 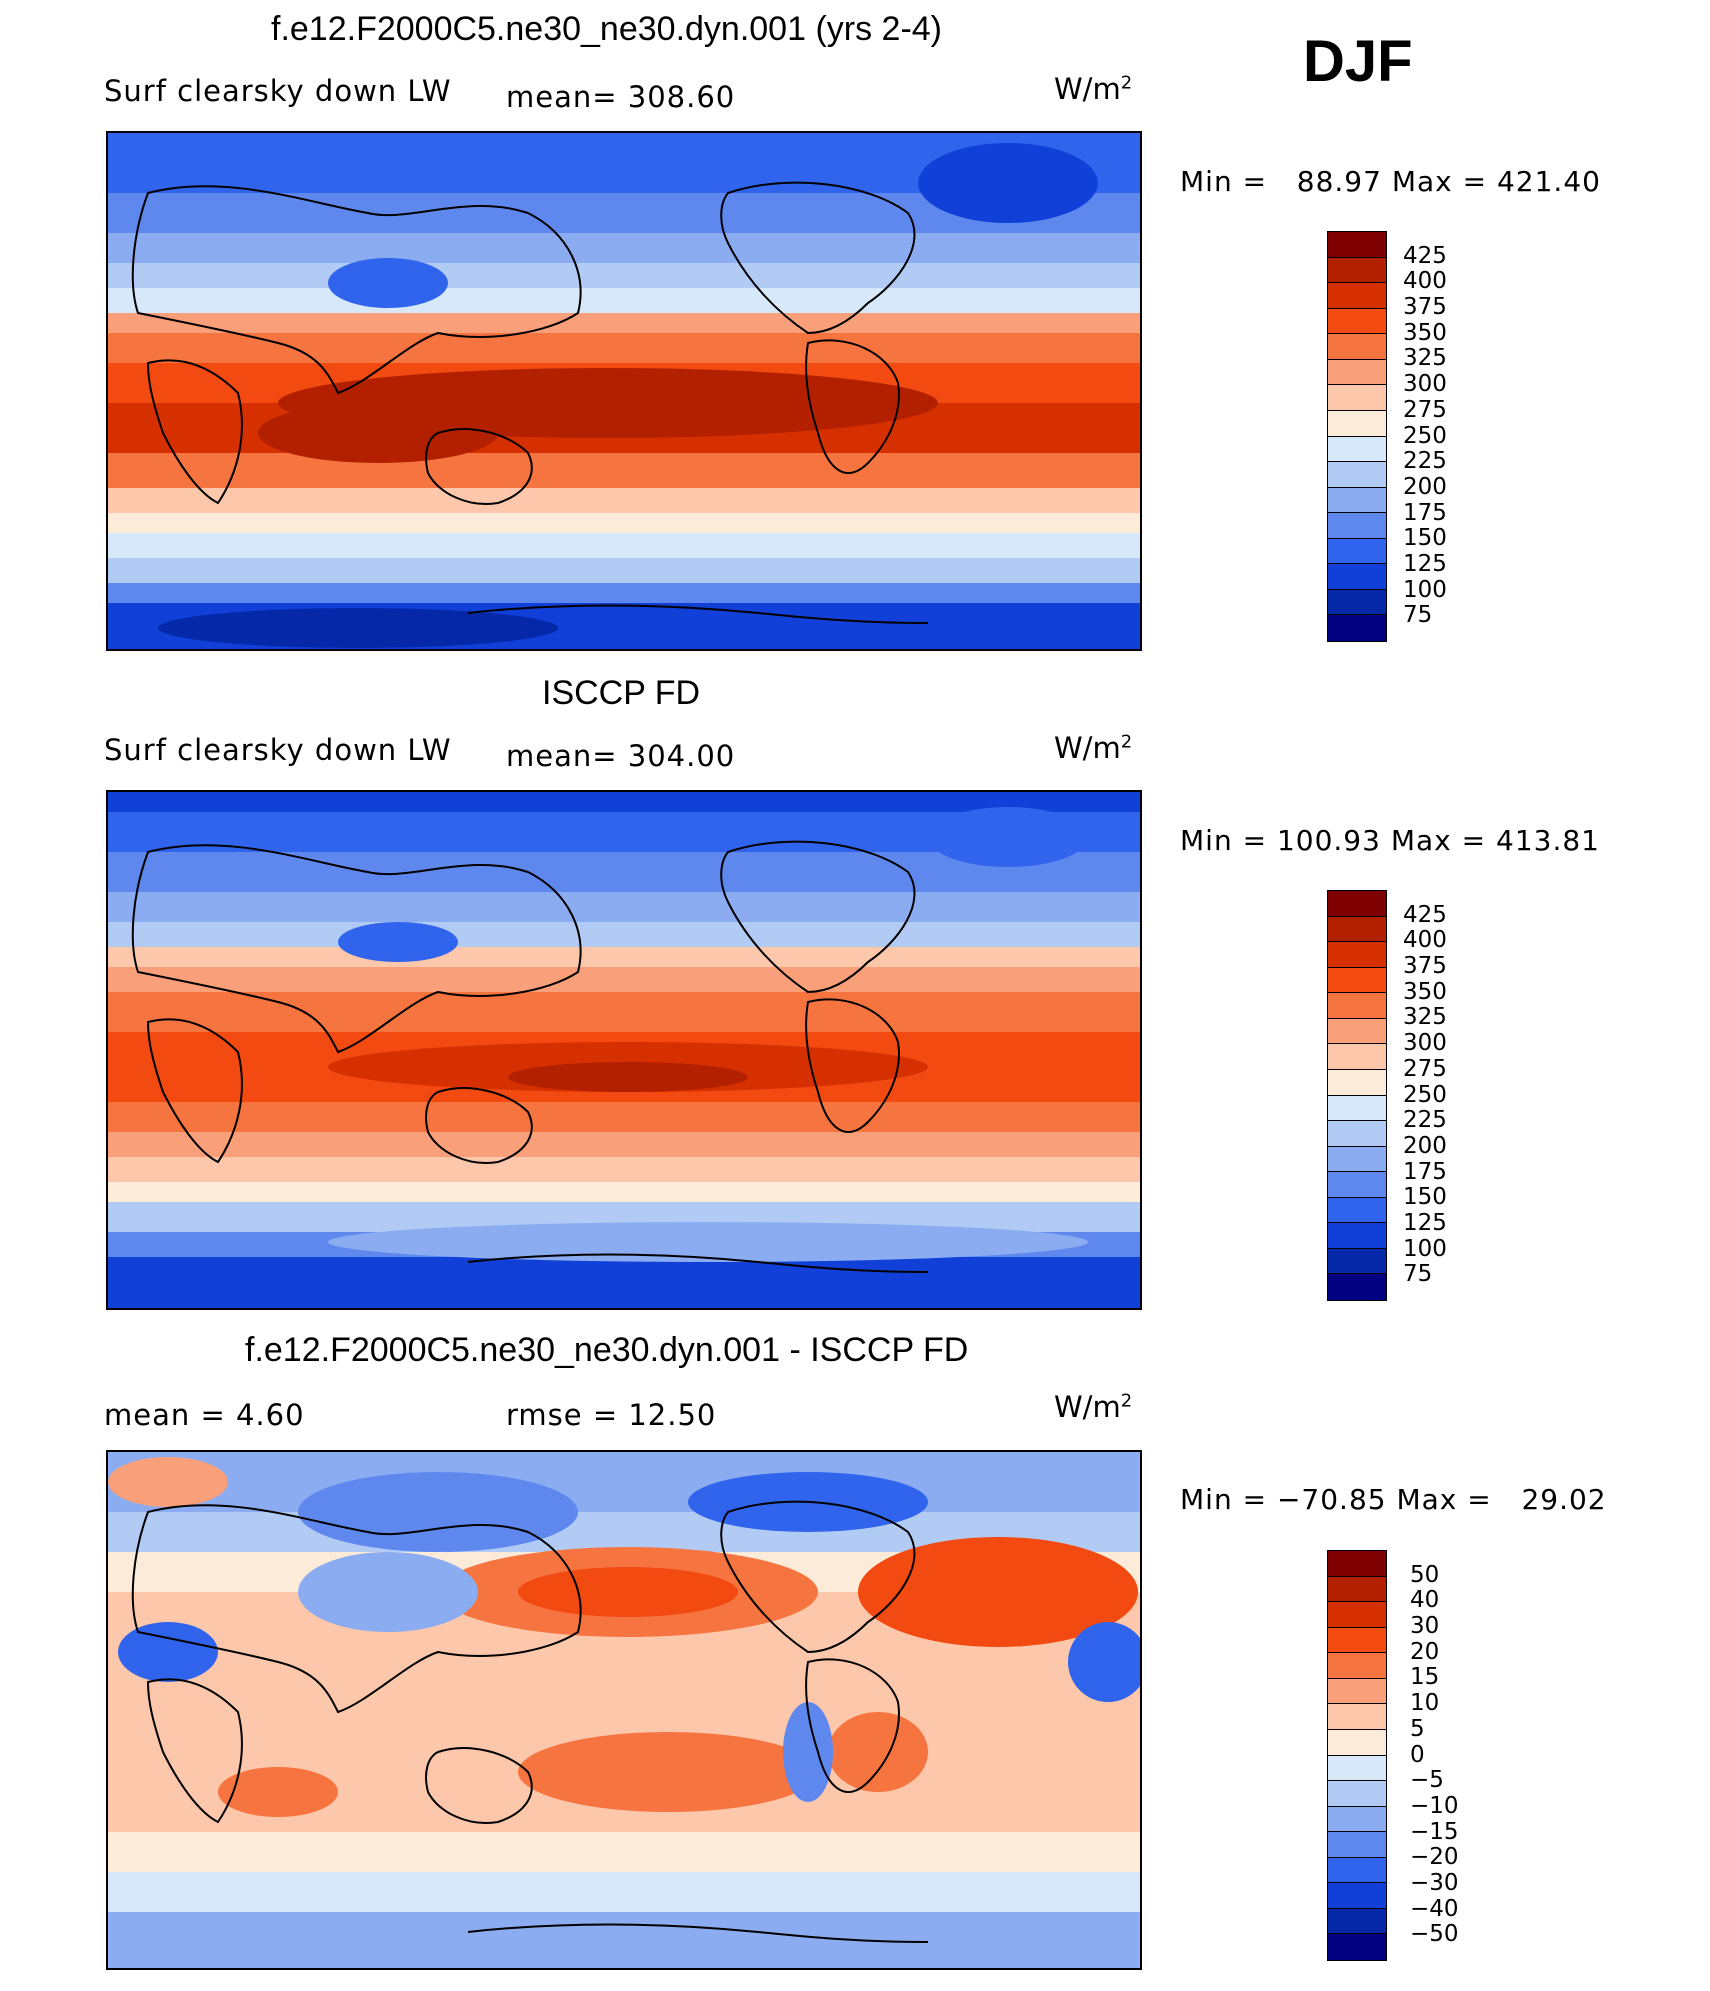 What do you see at coordinates (1390, 181) in the screenshot?
I see `panel1-minmax: Min = 88.97 Max = 421.40` at bounding box center [1390, 181].